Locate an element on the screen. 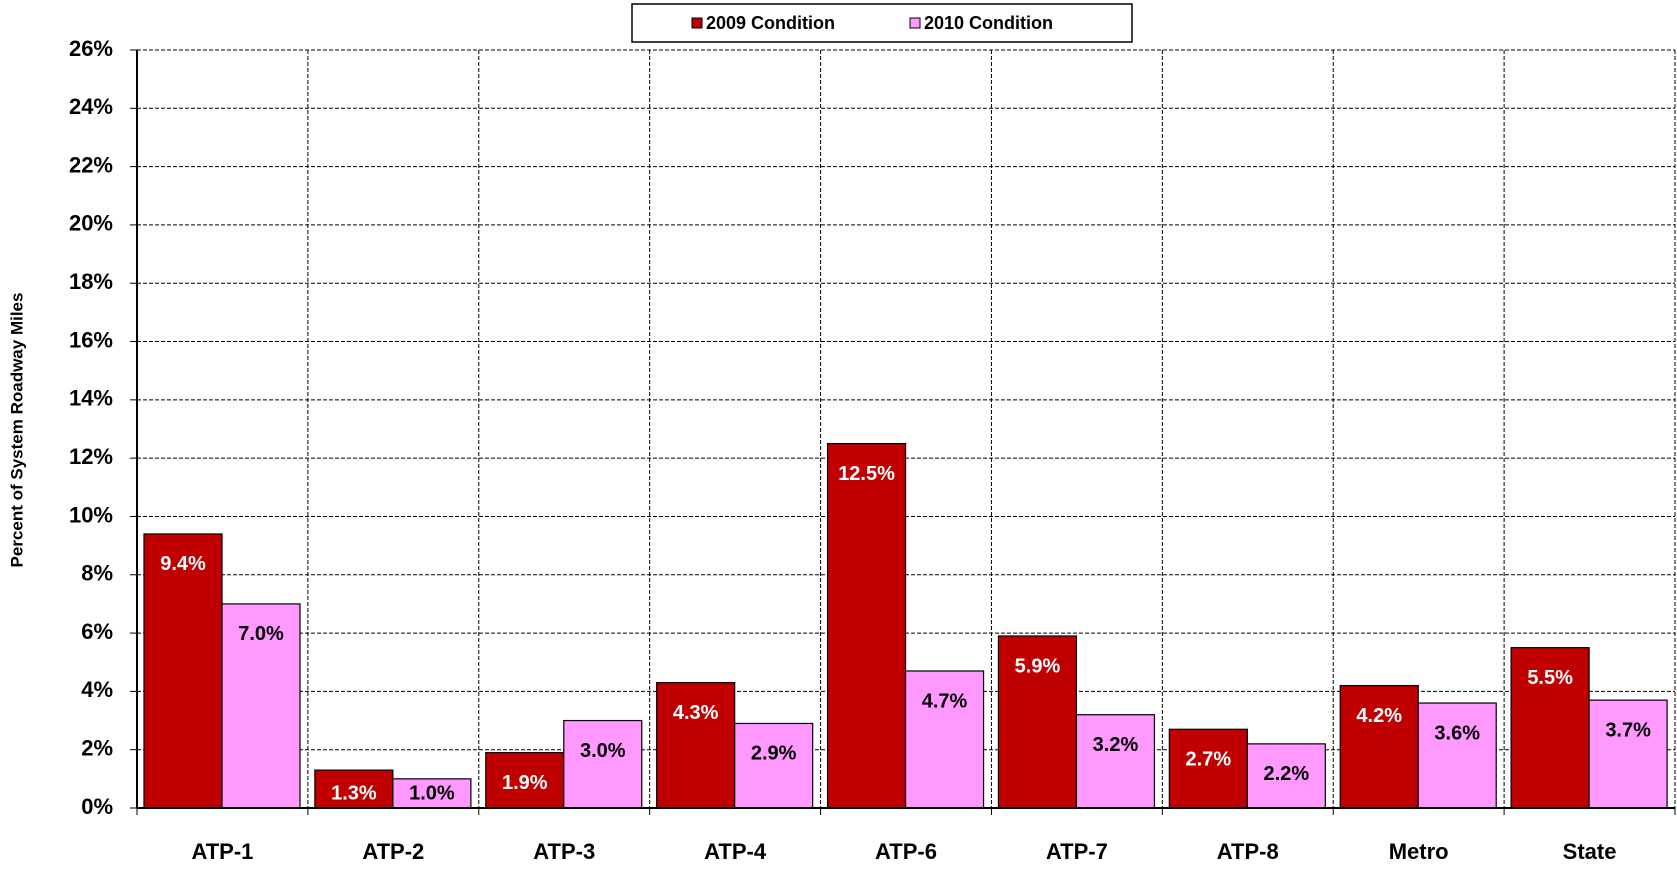 This screenshot has width=1677, height=870. data-label: 9.4% is located at coordinates (183, 564).